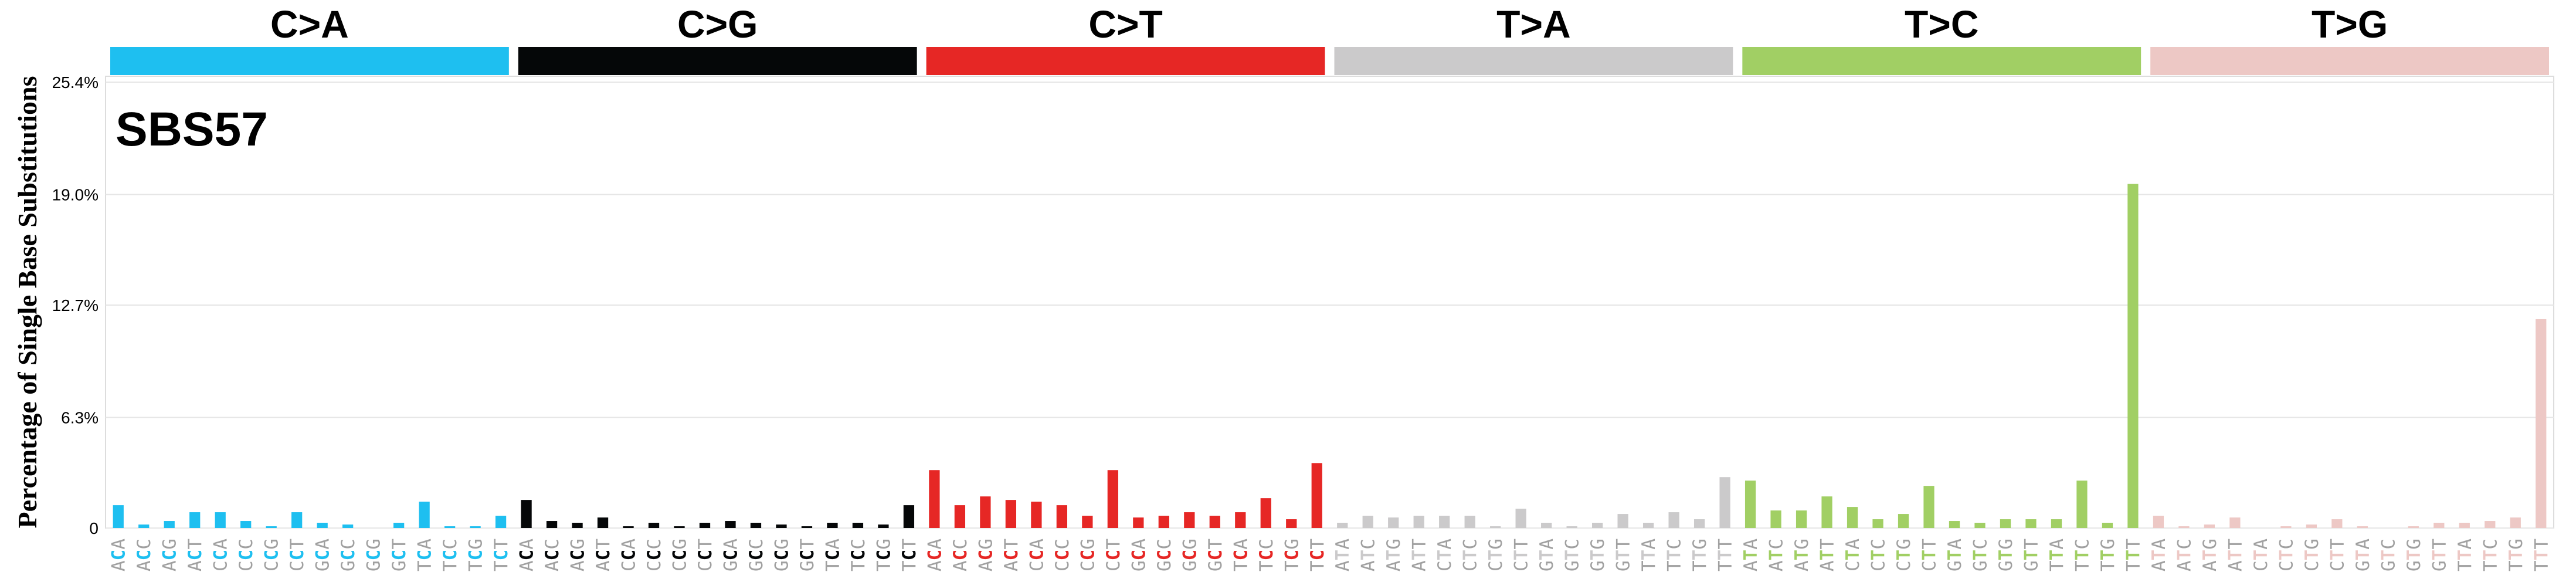 This screenshot has width=2576, height=582. I want to click on x-tick-label: CCG, so click(272, 555).